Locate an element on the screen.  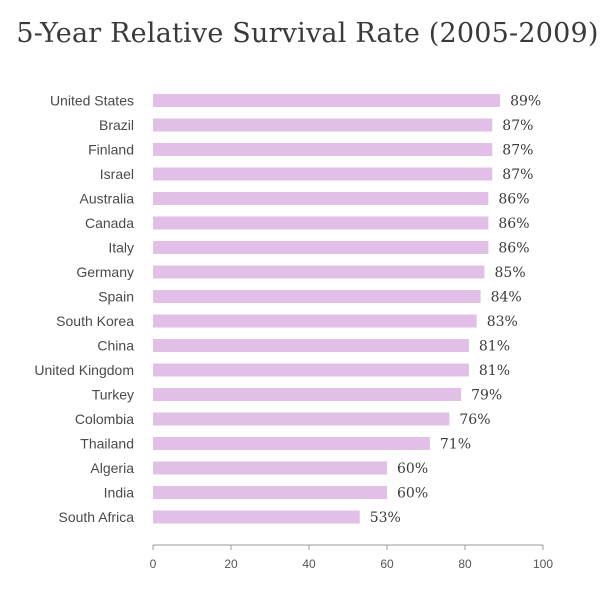
value-label-11: 81% is located at coordinates (494, 371).